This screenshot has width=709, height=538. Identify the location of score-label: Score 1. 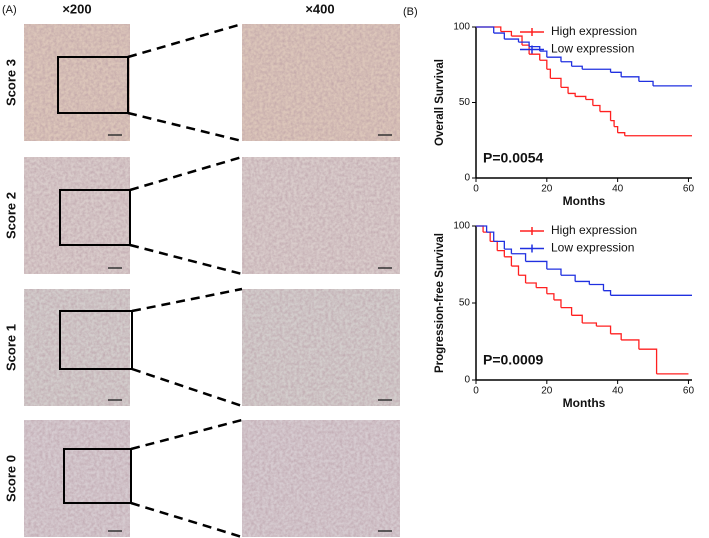
(10, 347).